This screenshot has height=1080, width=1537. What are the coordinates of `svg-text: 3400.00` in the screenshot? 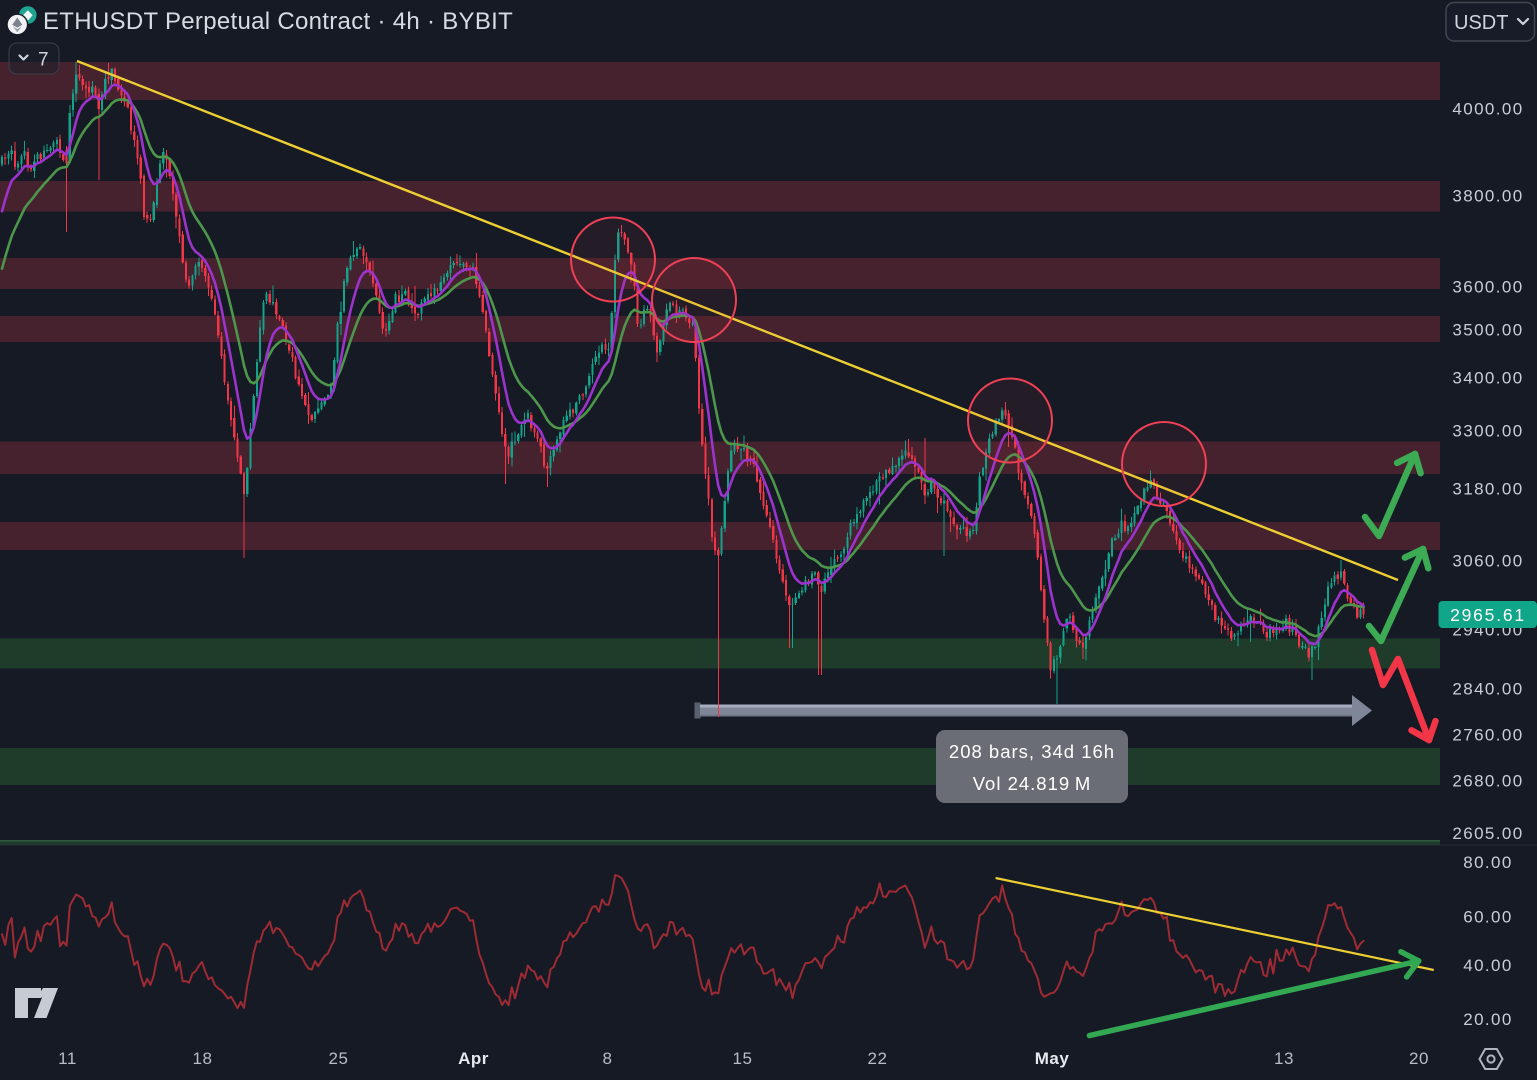 It's located at (1487, 378).